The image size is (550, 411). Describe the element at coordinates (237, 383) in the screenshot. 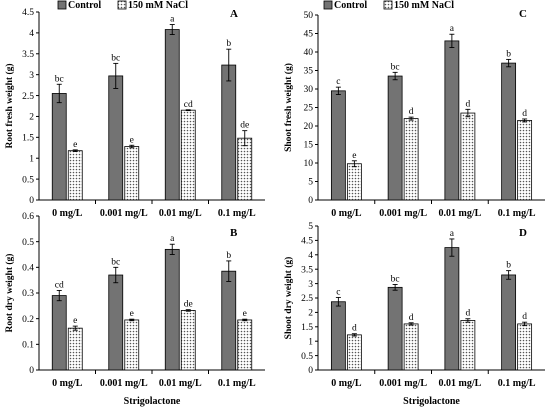

I see `x-tick-label-b: 0.1 mg/L` at that location.